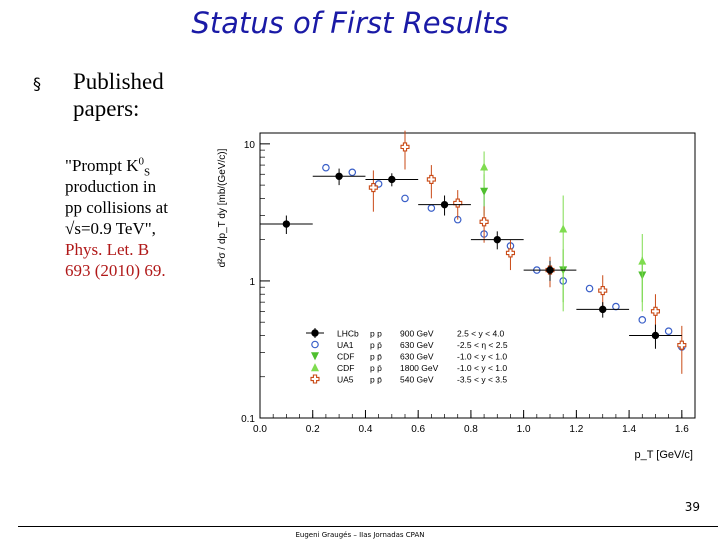  I want to click on y-axis-label: d²σ / dp_T dy [mb/(GeV/c)], so click(222, 207).